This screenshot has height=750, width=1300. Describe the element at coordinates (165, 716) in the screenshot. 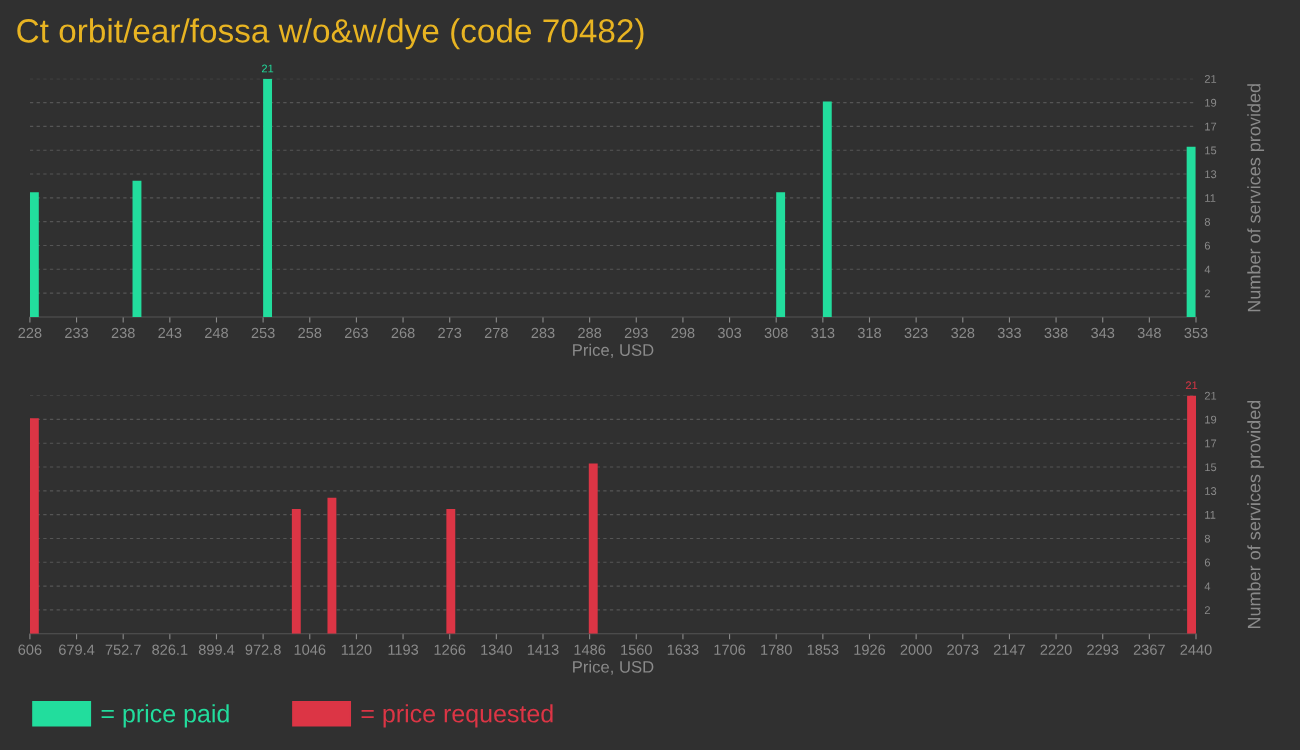

I see `legend-label: = price paid` at that location.